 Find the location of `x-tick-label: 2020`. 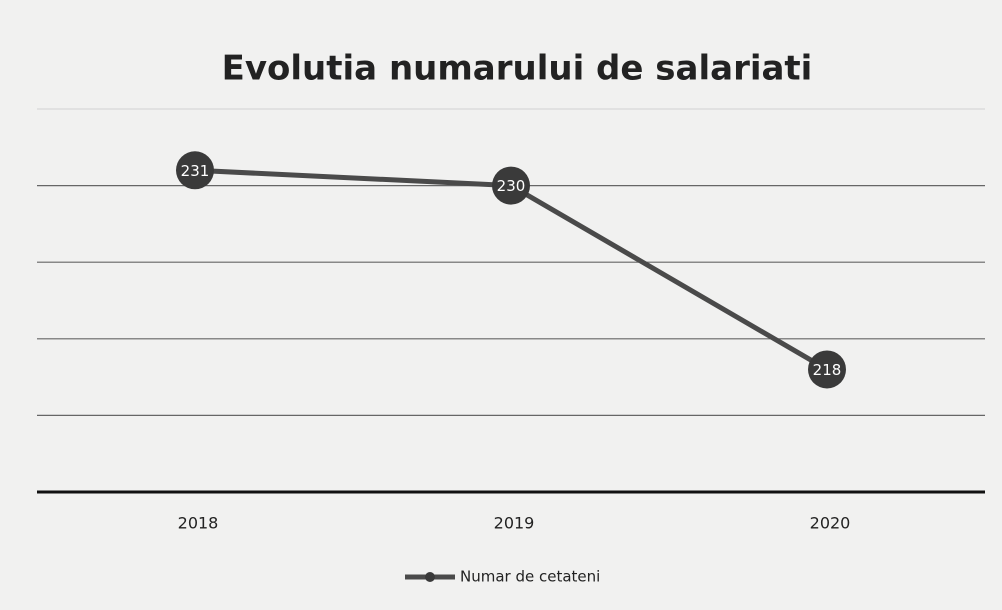

x-tick-label: 2020 is located at coordinates (830, 523).